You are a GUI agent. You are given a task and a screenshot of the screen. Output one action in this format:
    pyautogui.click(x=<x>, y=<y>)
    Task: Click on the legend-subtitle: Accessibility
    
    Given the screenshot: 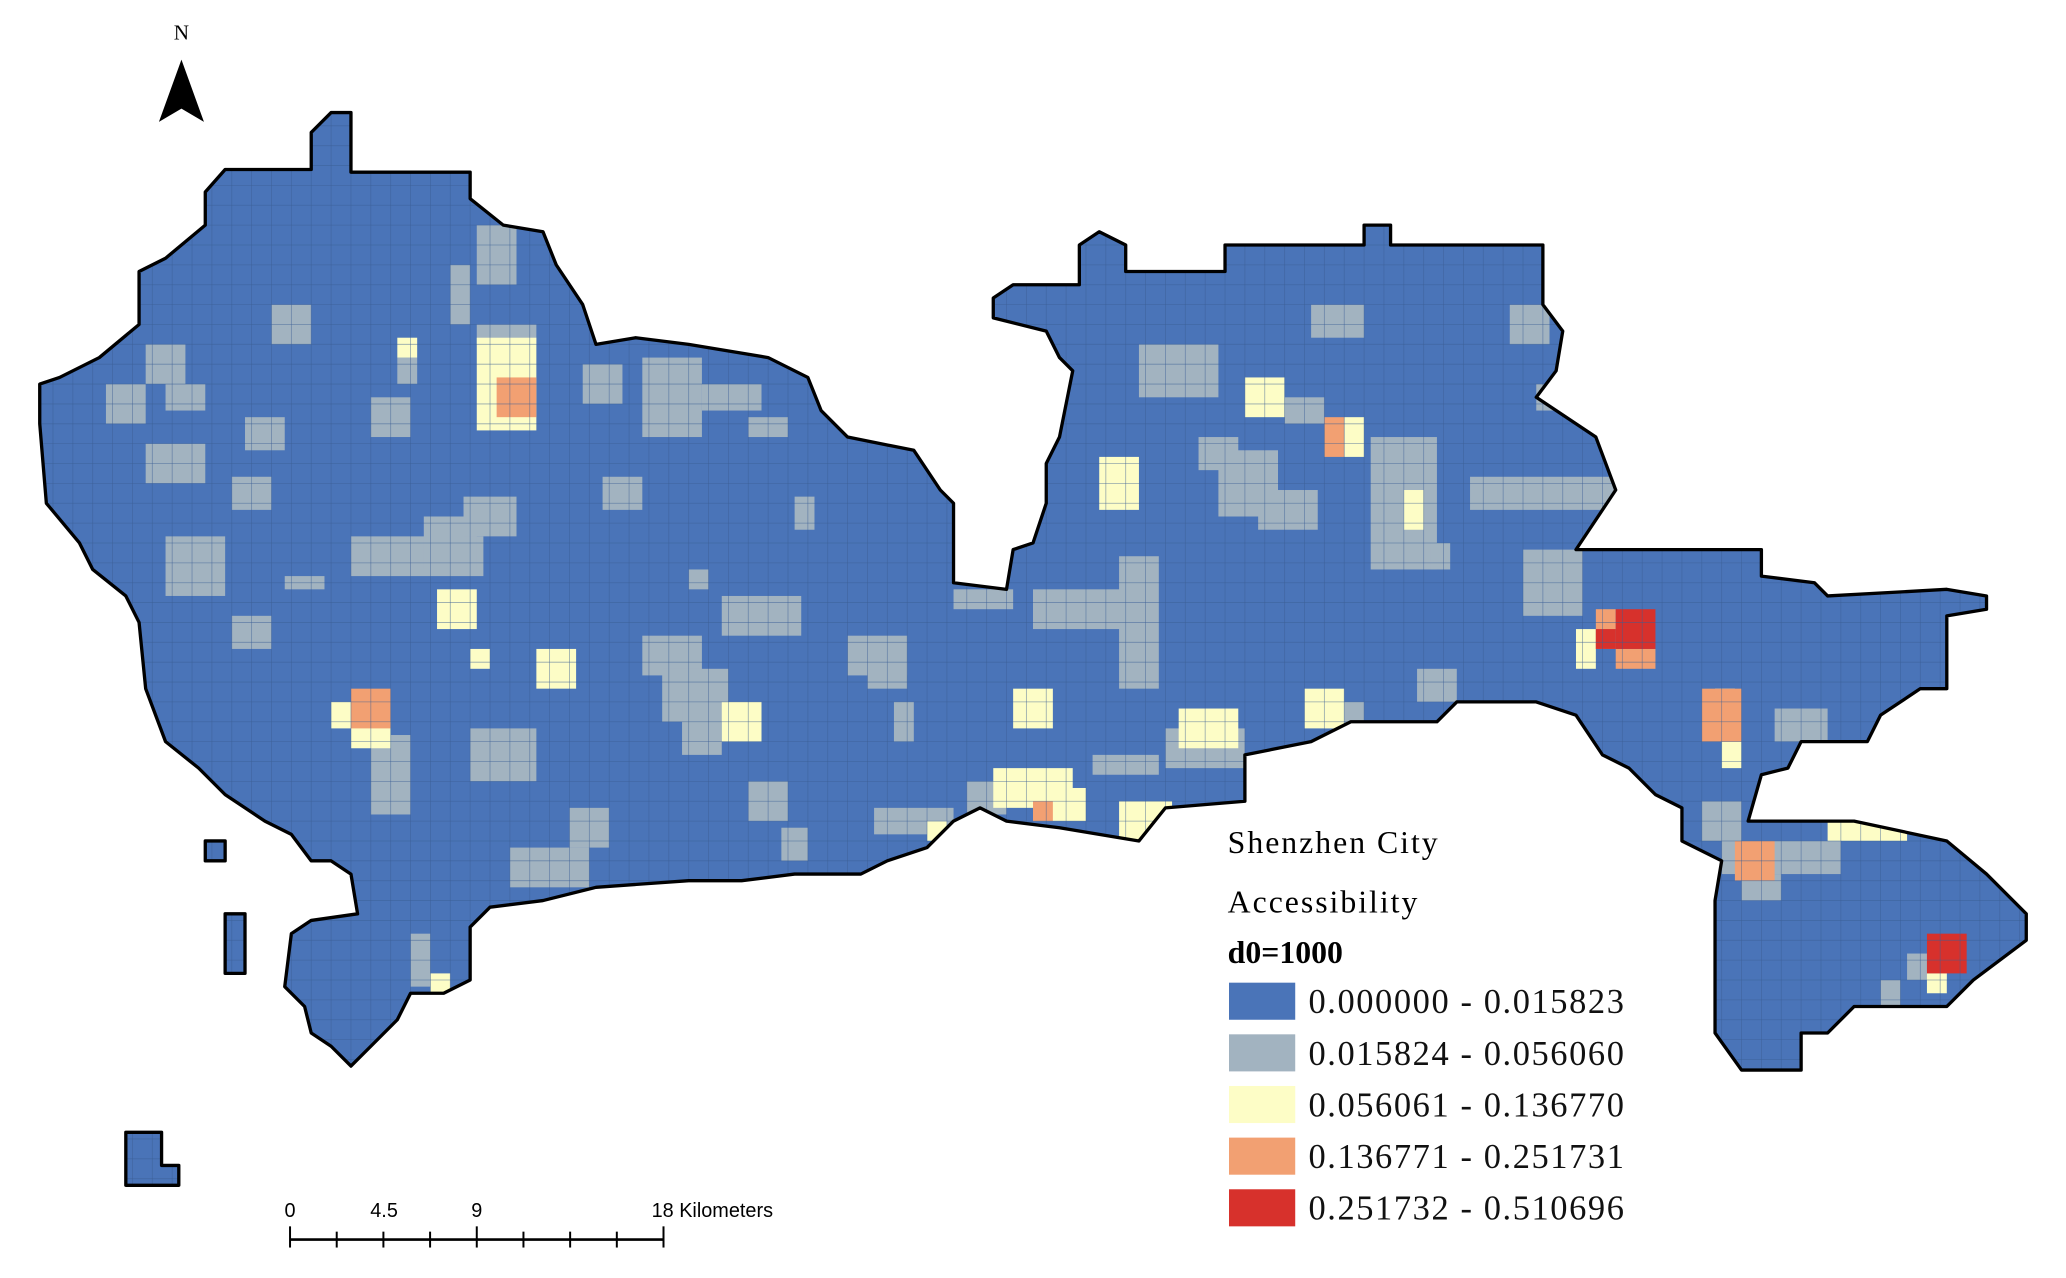 What is the action you would take?
    pyautogui.click(x=1324, y=901)
    